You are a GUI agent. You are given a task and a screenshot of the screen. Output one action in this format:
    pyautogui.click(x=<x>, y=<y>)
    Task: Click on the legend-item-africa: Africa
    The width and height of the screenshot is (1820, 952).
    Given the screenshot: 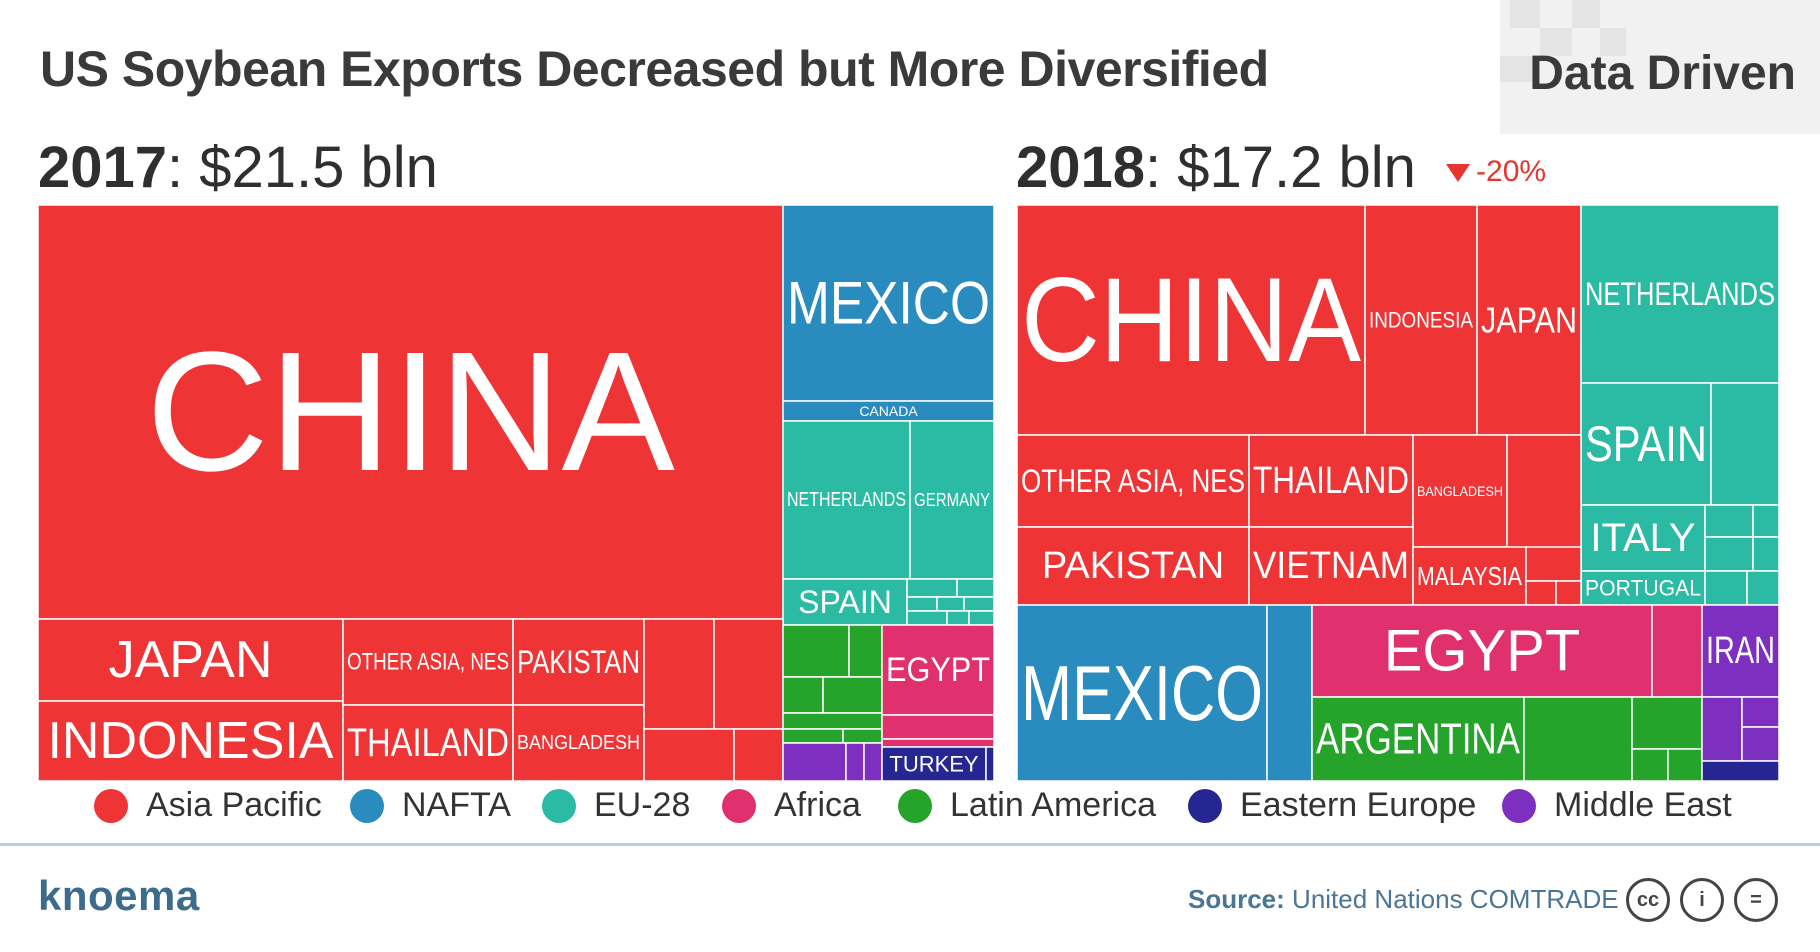 What is the action you would take?
    pyautogui.click(x=791, y=805)
    